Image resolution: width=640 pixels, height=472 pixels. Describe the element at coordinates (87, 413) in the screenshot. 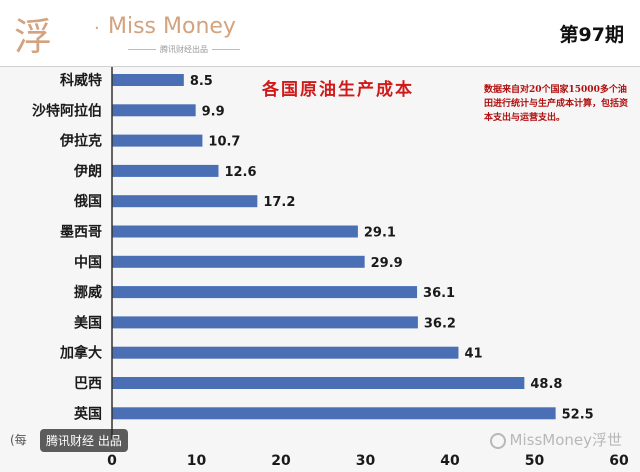

I see `category-label: 英国` at that location.